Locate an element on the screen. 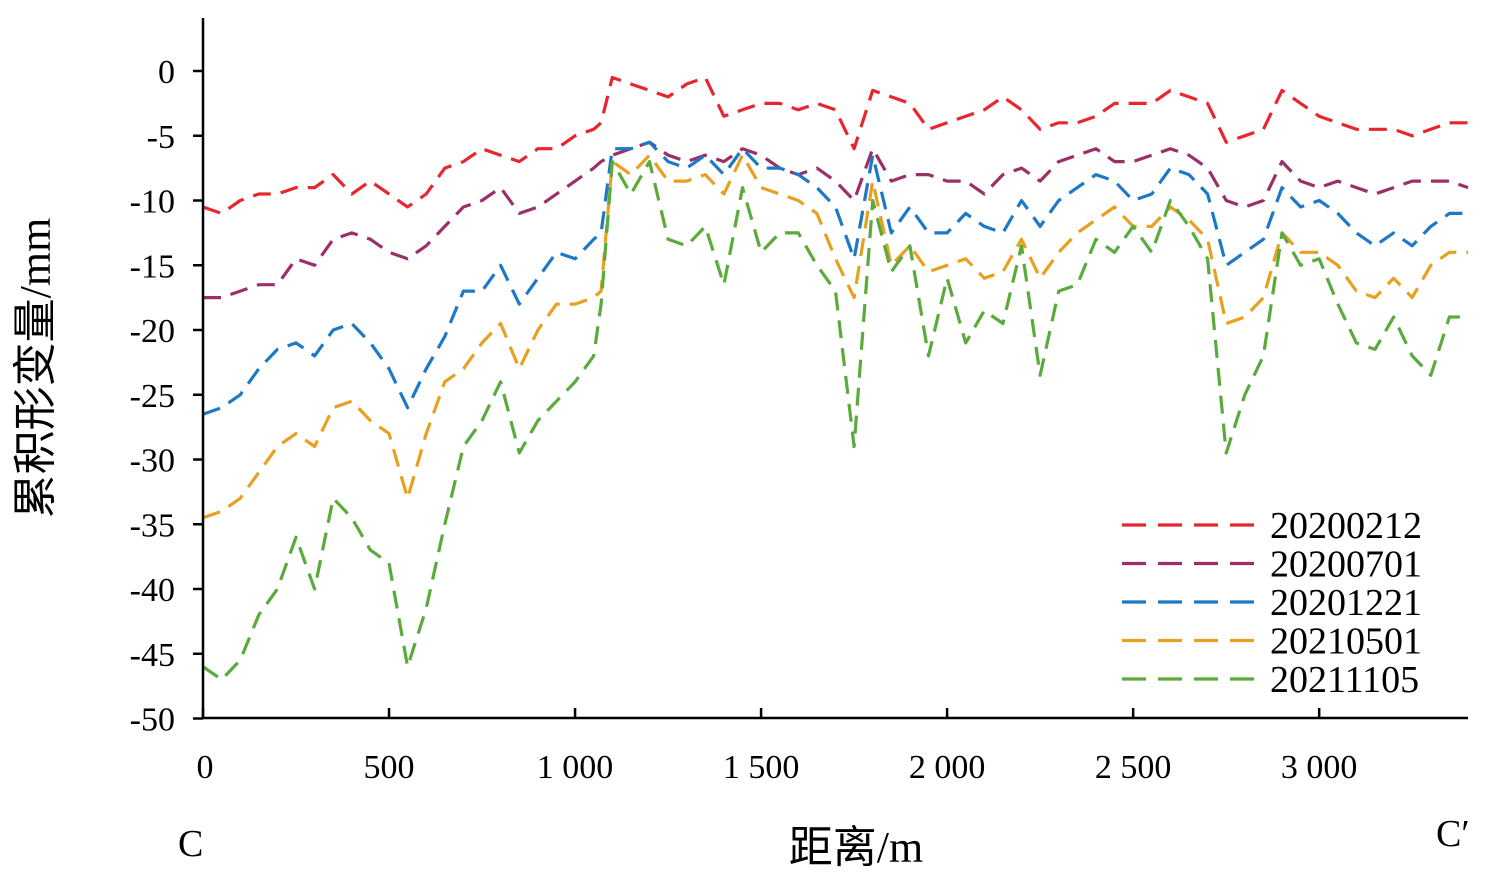  y-tick-label: -45 is located at coordinates (152, 655).